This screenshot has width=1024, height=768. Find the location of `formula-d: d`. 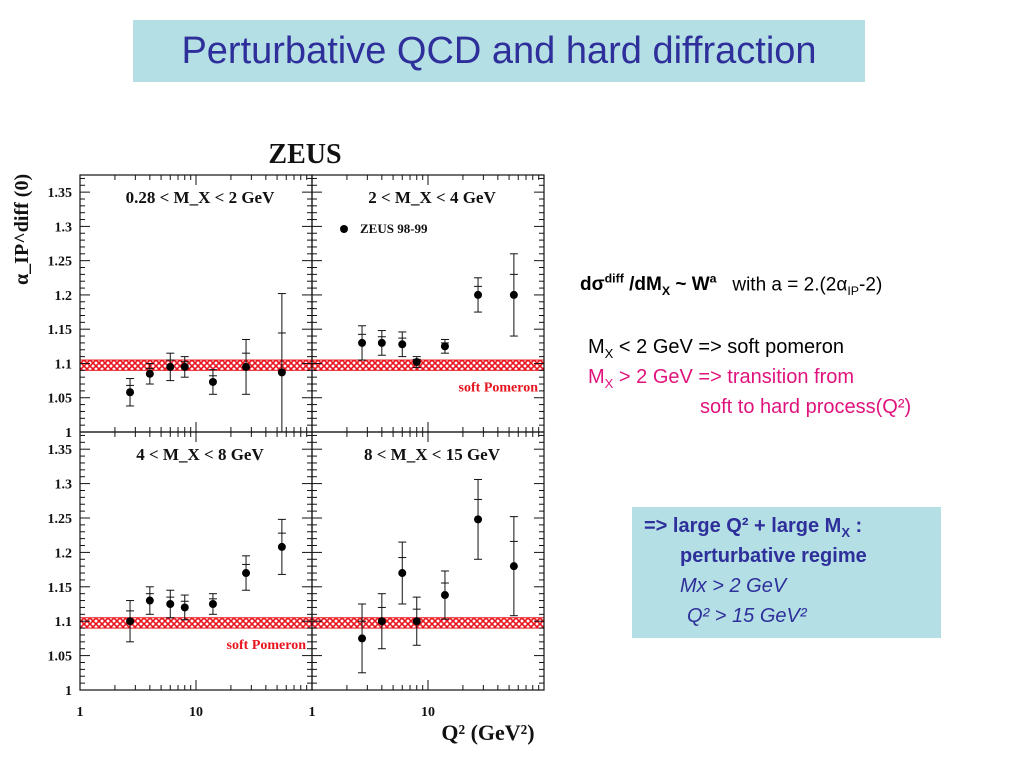

formula-d: d is located at coordinates (586, 285).